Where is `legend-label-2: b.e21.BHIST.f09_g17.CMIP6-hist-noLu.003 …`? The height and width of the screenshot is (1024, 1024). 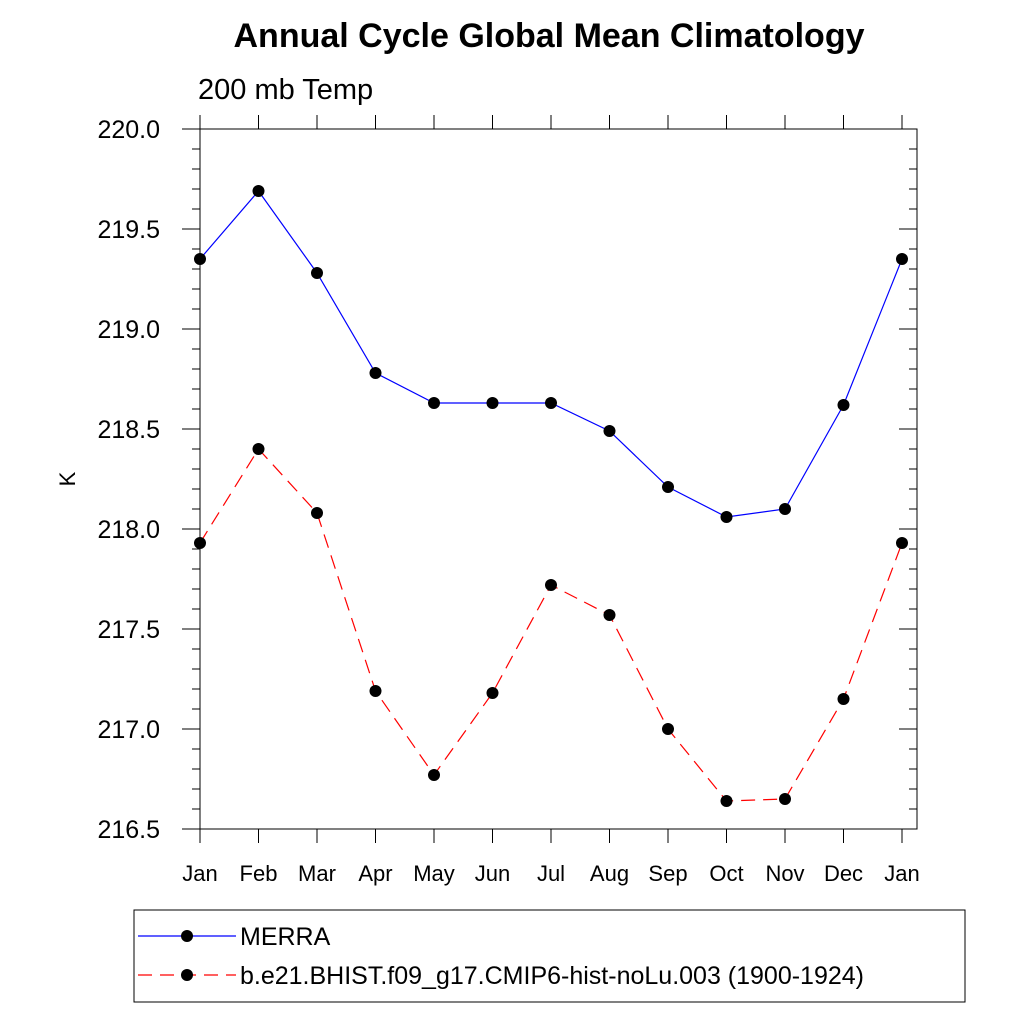 legend-label-2: b.e21.BHIST.f09_g17.CMIP6-hist-noLu.003 … is located at coordinates (552, 976).